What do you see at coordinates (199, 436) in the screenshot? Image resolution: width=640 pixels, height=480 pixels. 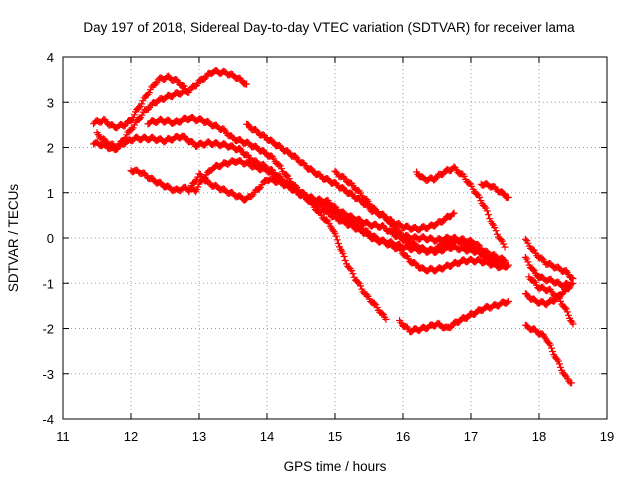 I see `x-tick-label: 13` at bounding box center [199, 436].